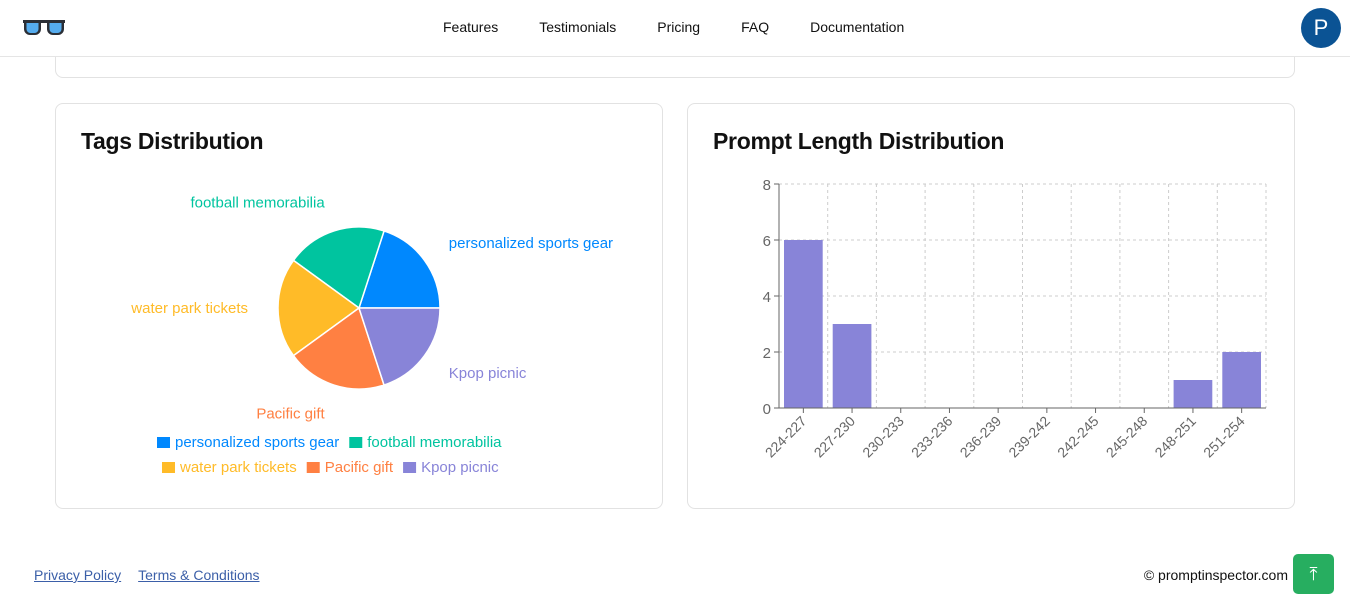  Describe the element at coordinates (78, 575) in the screenshot. I see `privacy-policy-link: Privacy Policy` at that location.